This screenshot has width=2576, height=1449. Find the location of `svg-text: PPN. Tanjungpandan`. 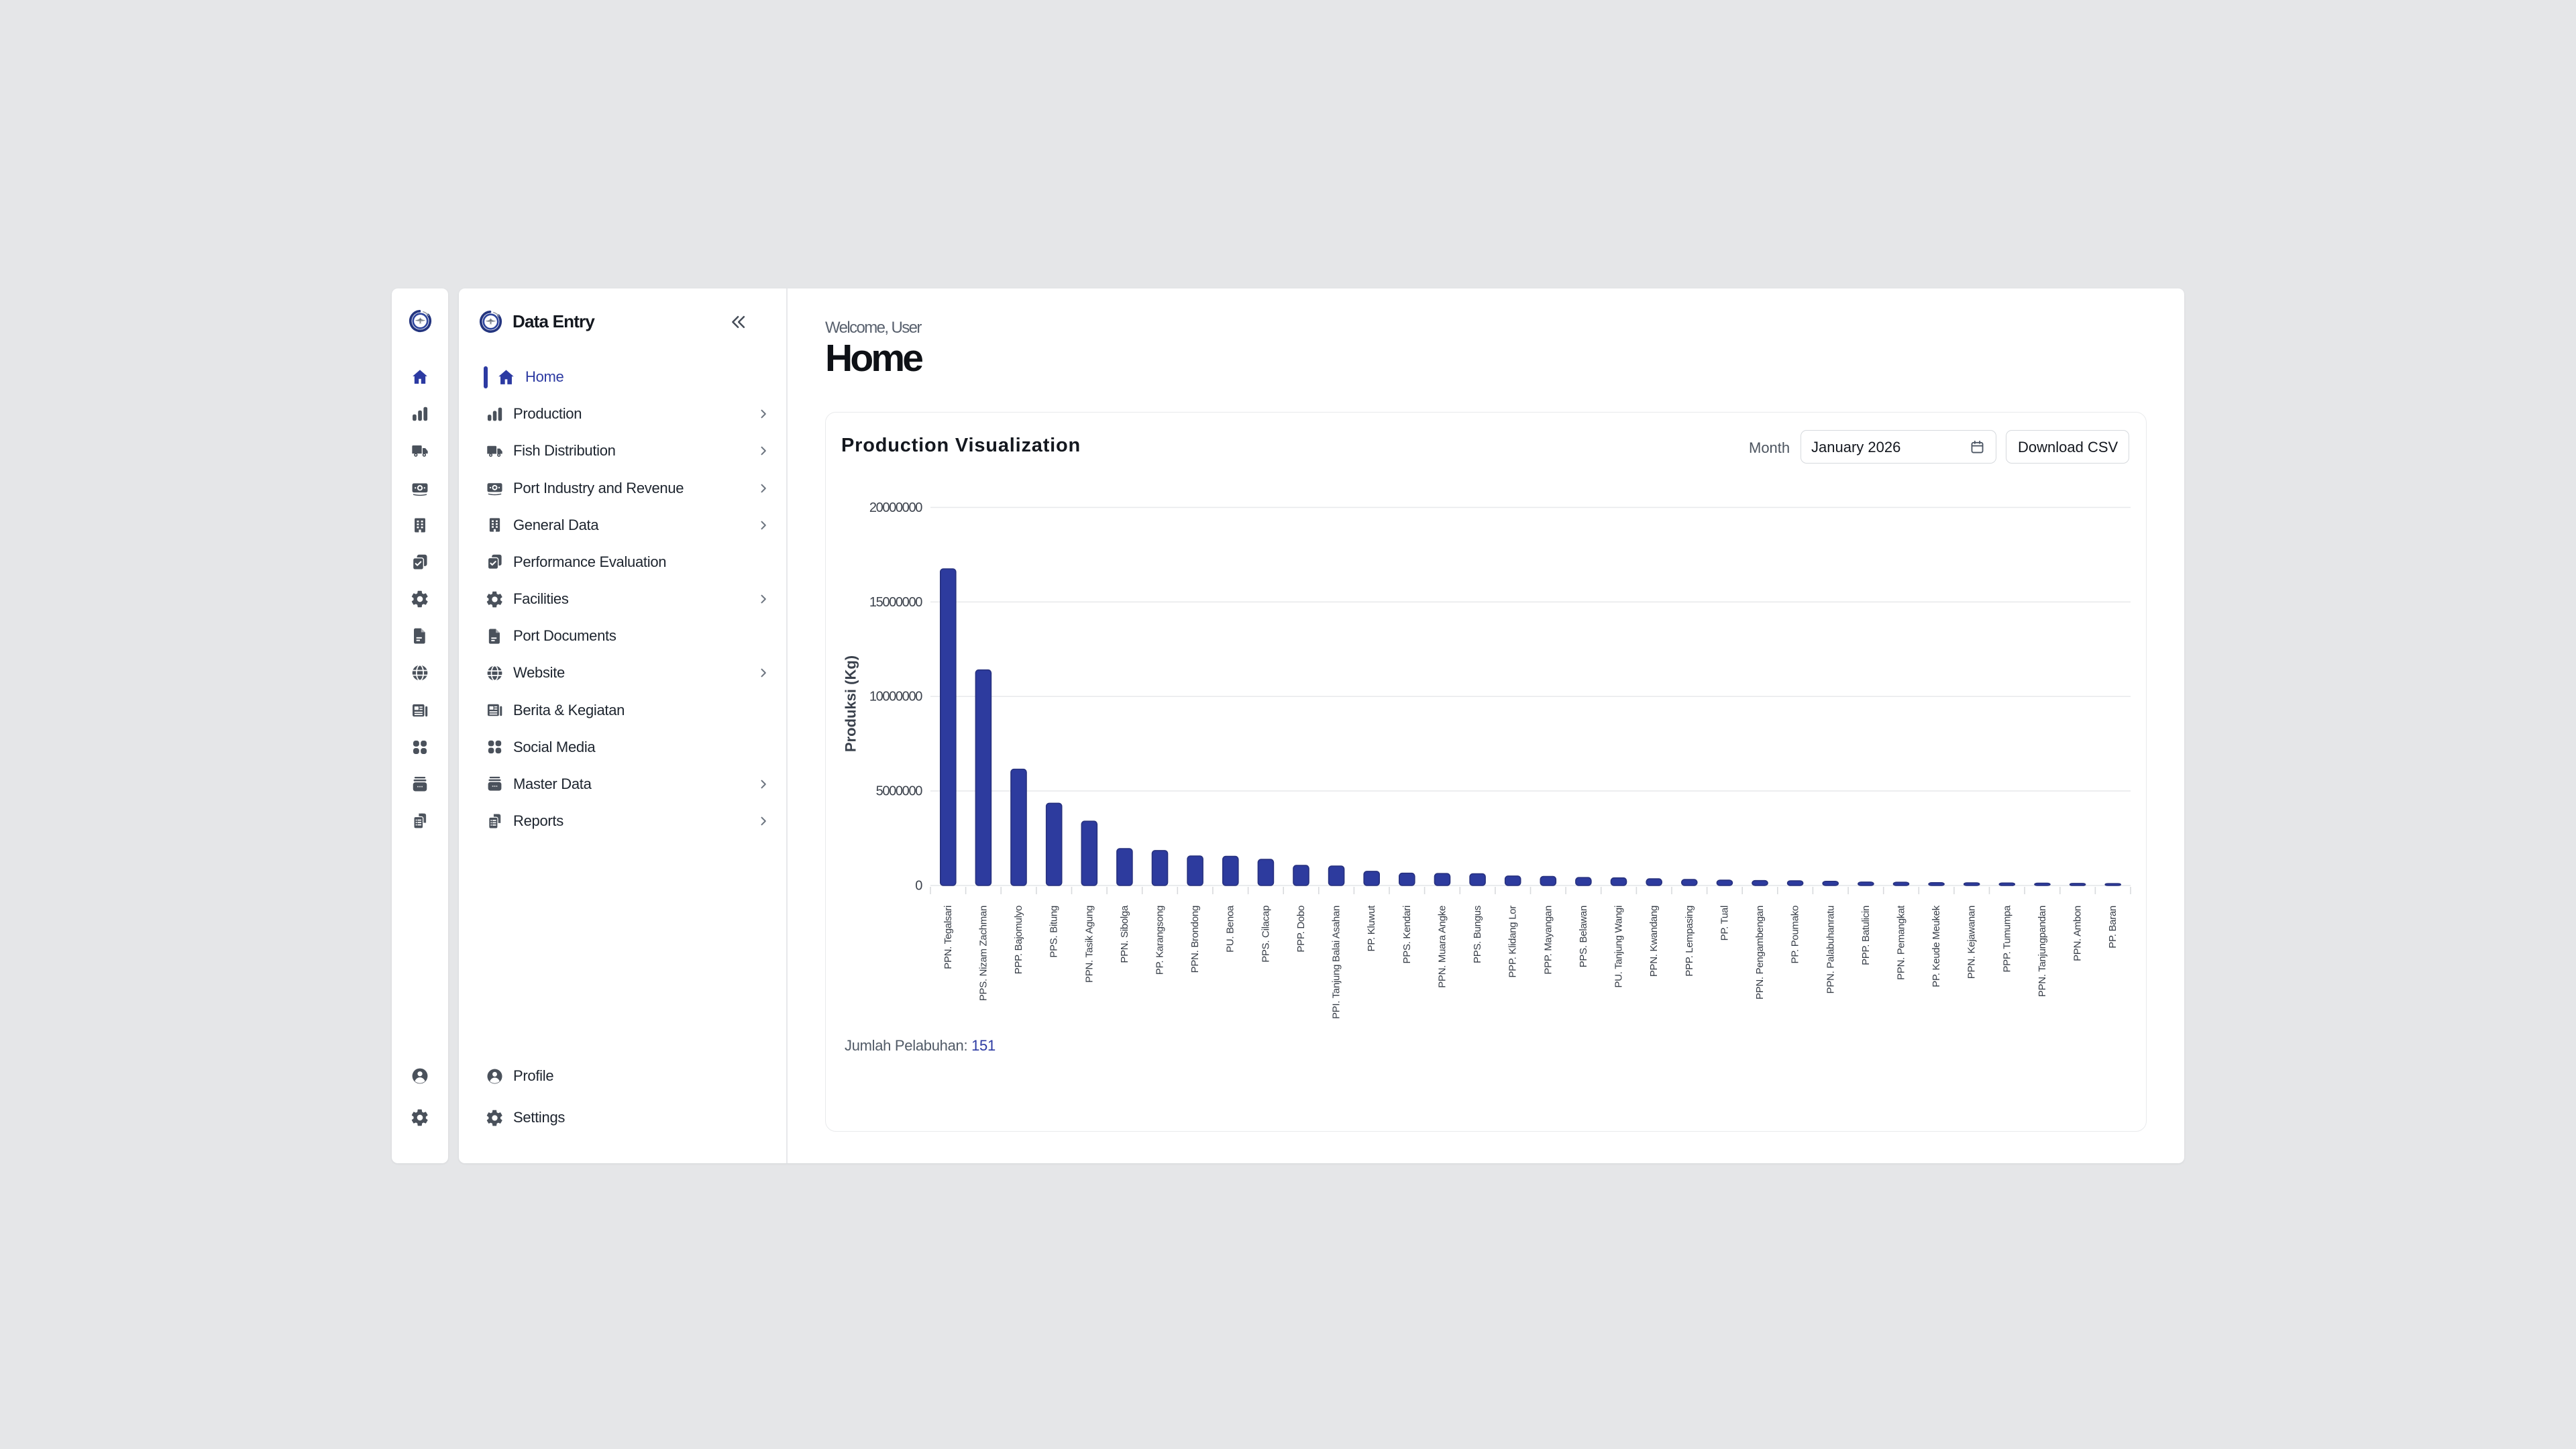

svg-text: PPN. Tanjungpandan is located at coordinates (2042, 951).